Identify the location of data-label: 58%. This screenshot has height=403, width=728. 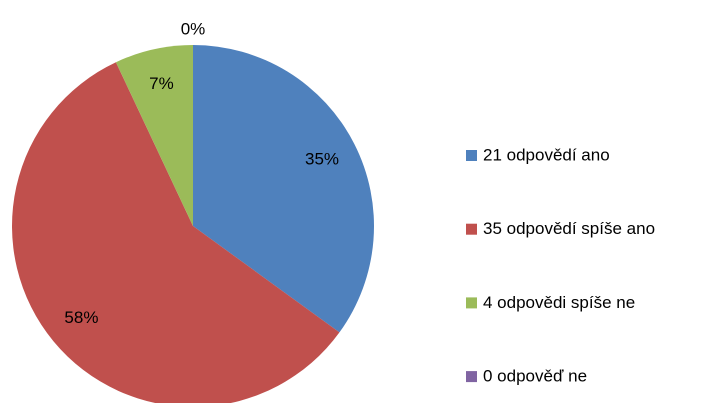
(81, 317).